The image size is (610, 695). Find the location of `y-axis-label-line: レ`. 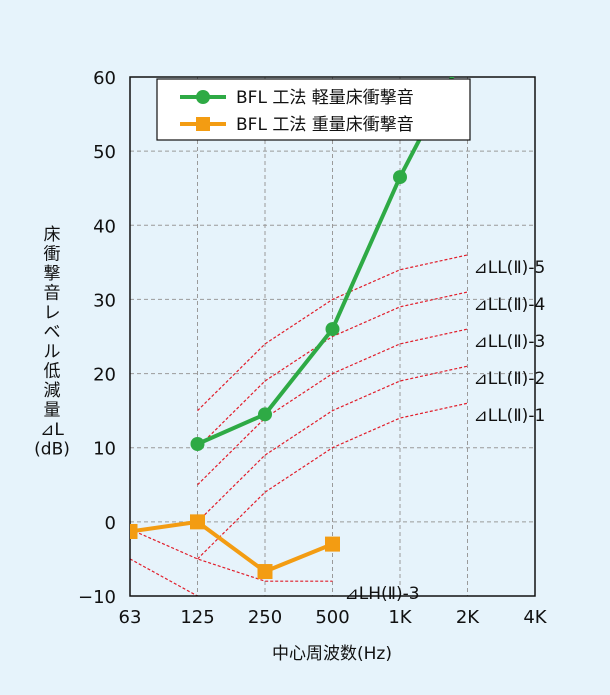

y-axis-label-line: レ is located at coordinates (52, 313).